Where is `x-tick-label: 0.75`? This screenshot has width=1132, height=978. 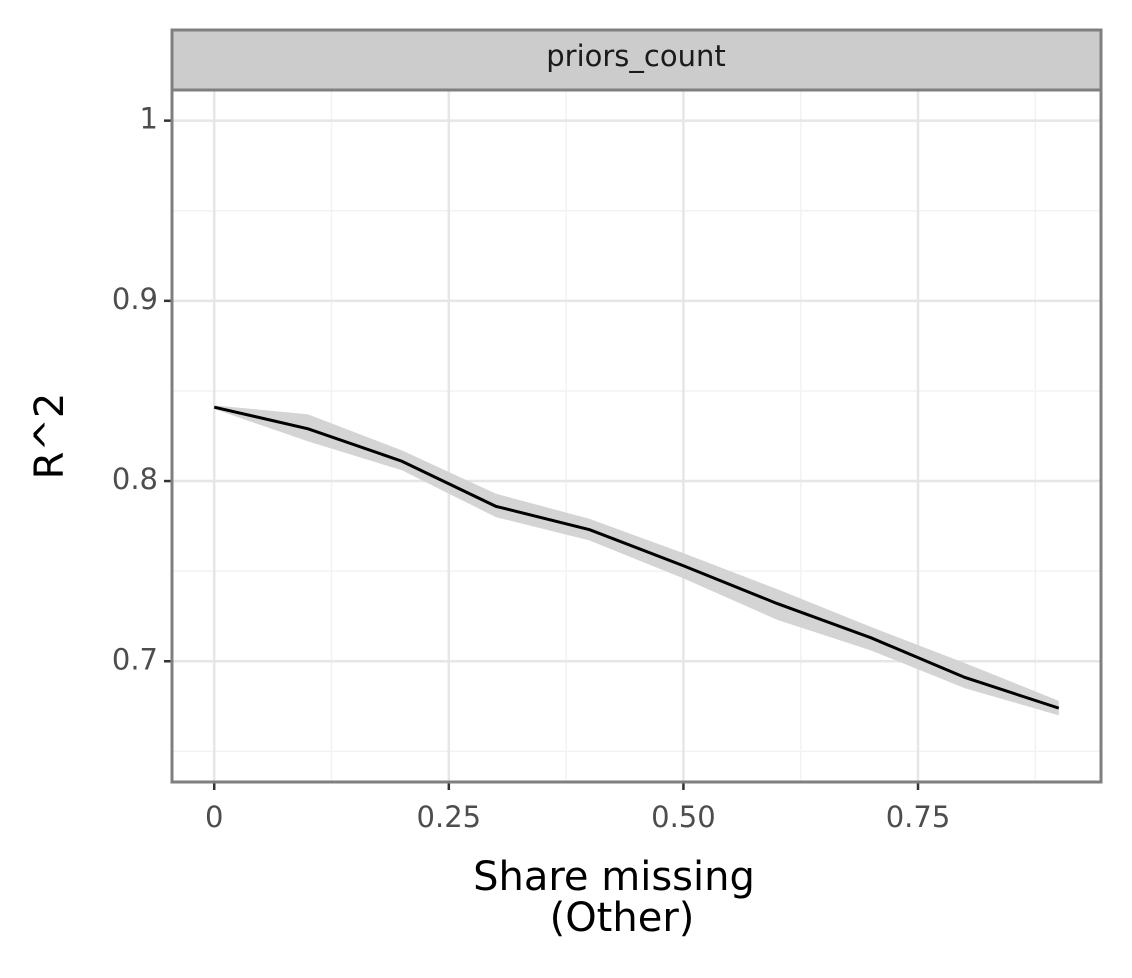
x-tick-label: 0.75 is located at coordinates (918, 817).